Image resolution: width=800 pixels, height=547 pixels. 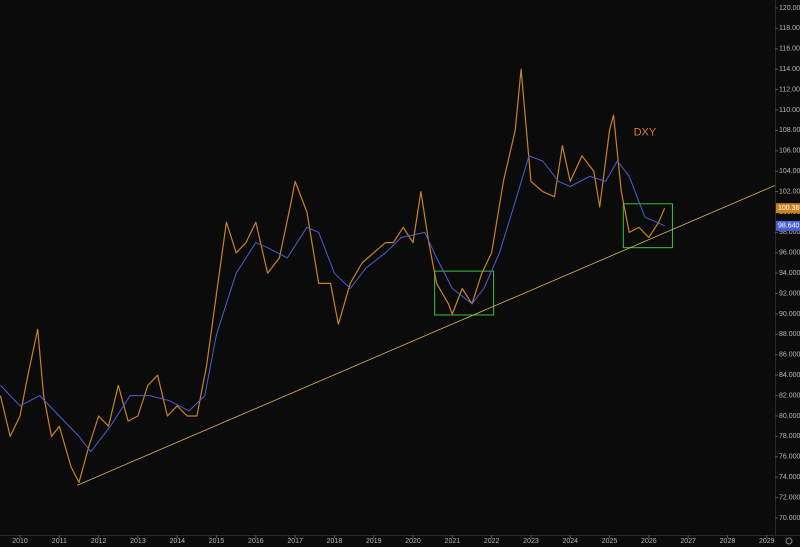 What do you see at coordinates (789, 151) in the screenshot?
I see `y-tick-label: 106.000` at bounding box center [789, 151].